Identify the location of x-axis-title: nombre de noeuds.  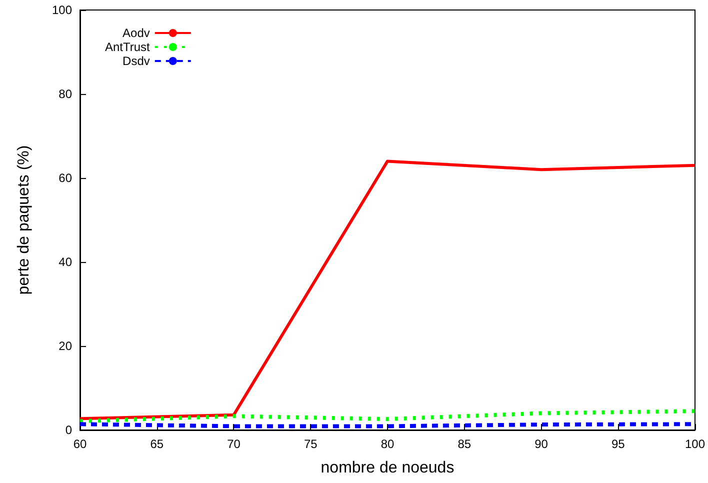
(387, 468).